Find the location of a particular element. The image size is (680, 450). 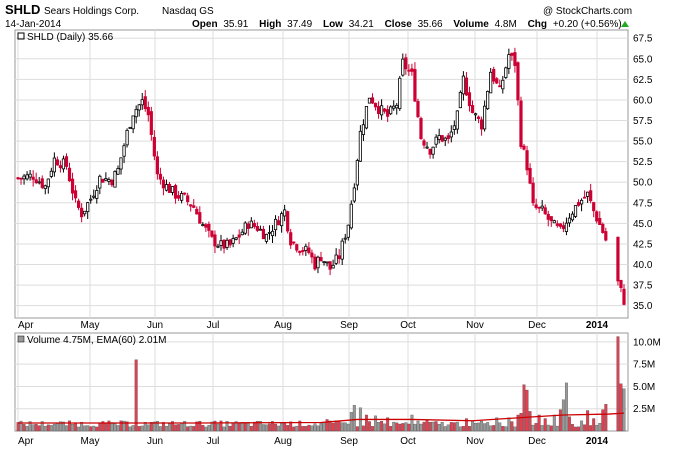

x-tick-label: Nov is located at coordinates (475, 325).